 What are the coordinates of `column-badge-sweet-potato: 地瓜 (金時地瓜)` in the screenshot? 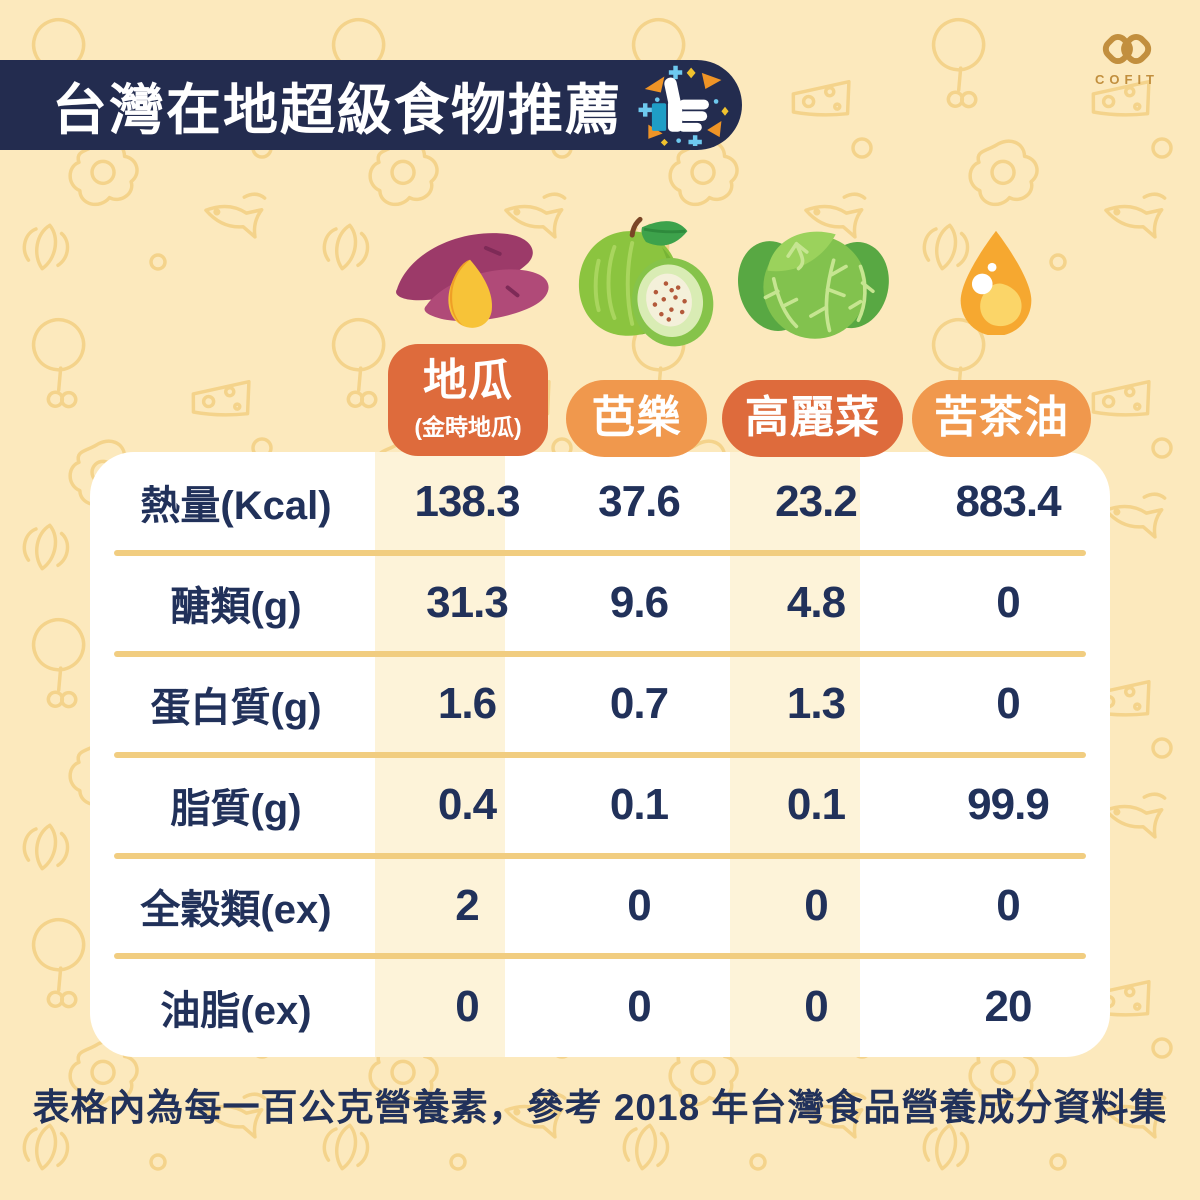 It's located at (468, 400).